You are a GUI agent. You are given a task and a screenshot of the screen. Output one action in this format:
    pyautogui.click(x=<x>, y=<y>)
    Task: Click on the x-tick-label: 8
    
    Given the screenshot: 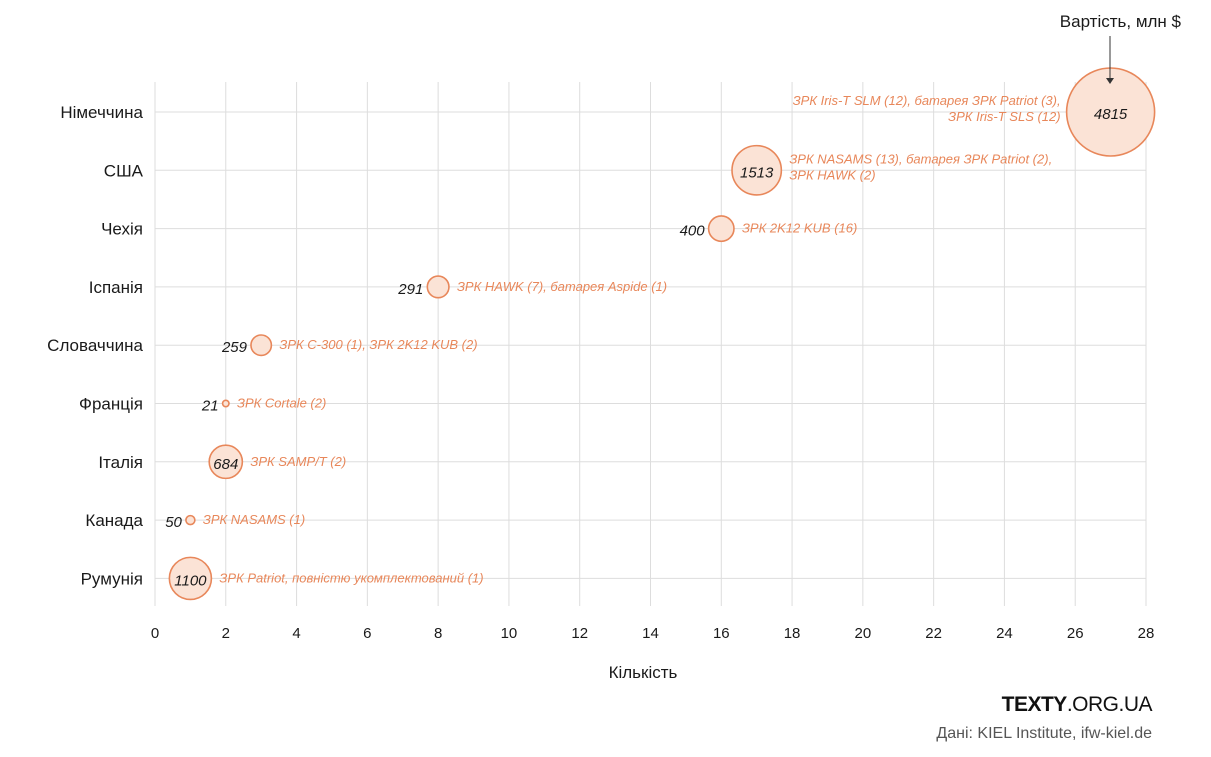 What is the action you would take?
    pyautogui.click(x=438, y=633)
    